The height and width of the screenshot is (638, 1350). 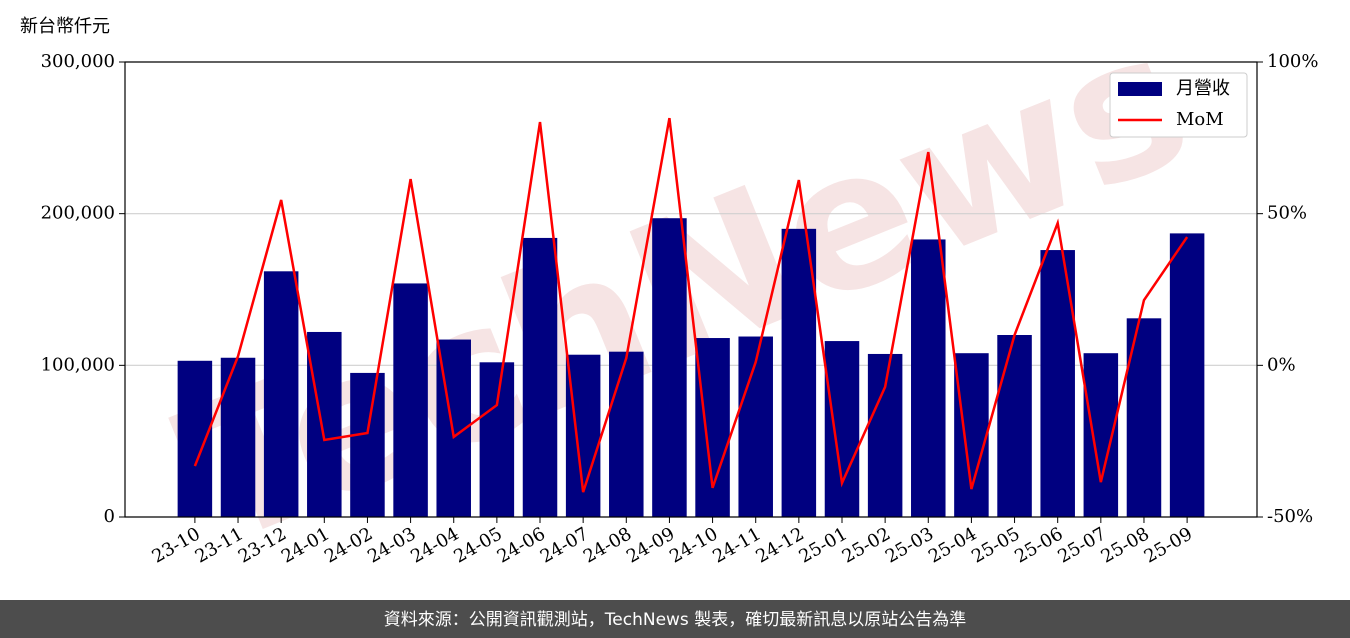 What do you see at coordinates (78, 364) in the screenshot?
I see `y-tick-label: 100,000` at bounding box center [78, 364].